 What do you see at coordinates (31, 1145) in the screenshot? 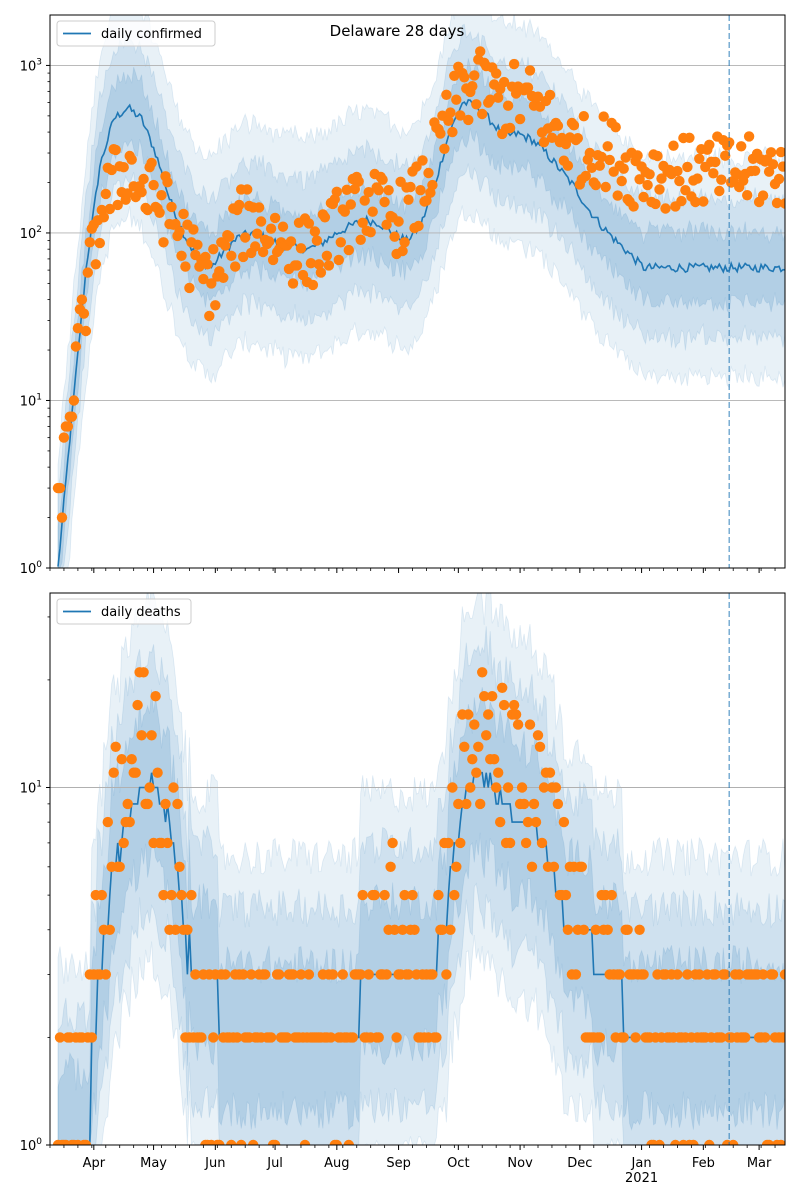
I see `y-tick-label: 100` at bounding box center [31, 1145].